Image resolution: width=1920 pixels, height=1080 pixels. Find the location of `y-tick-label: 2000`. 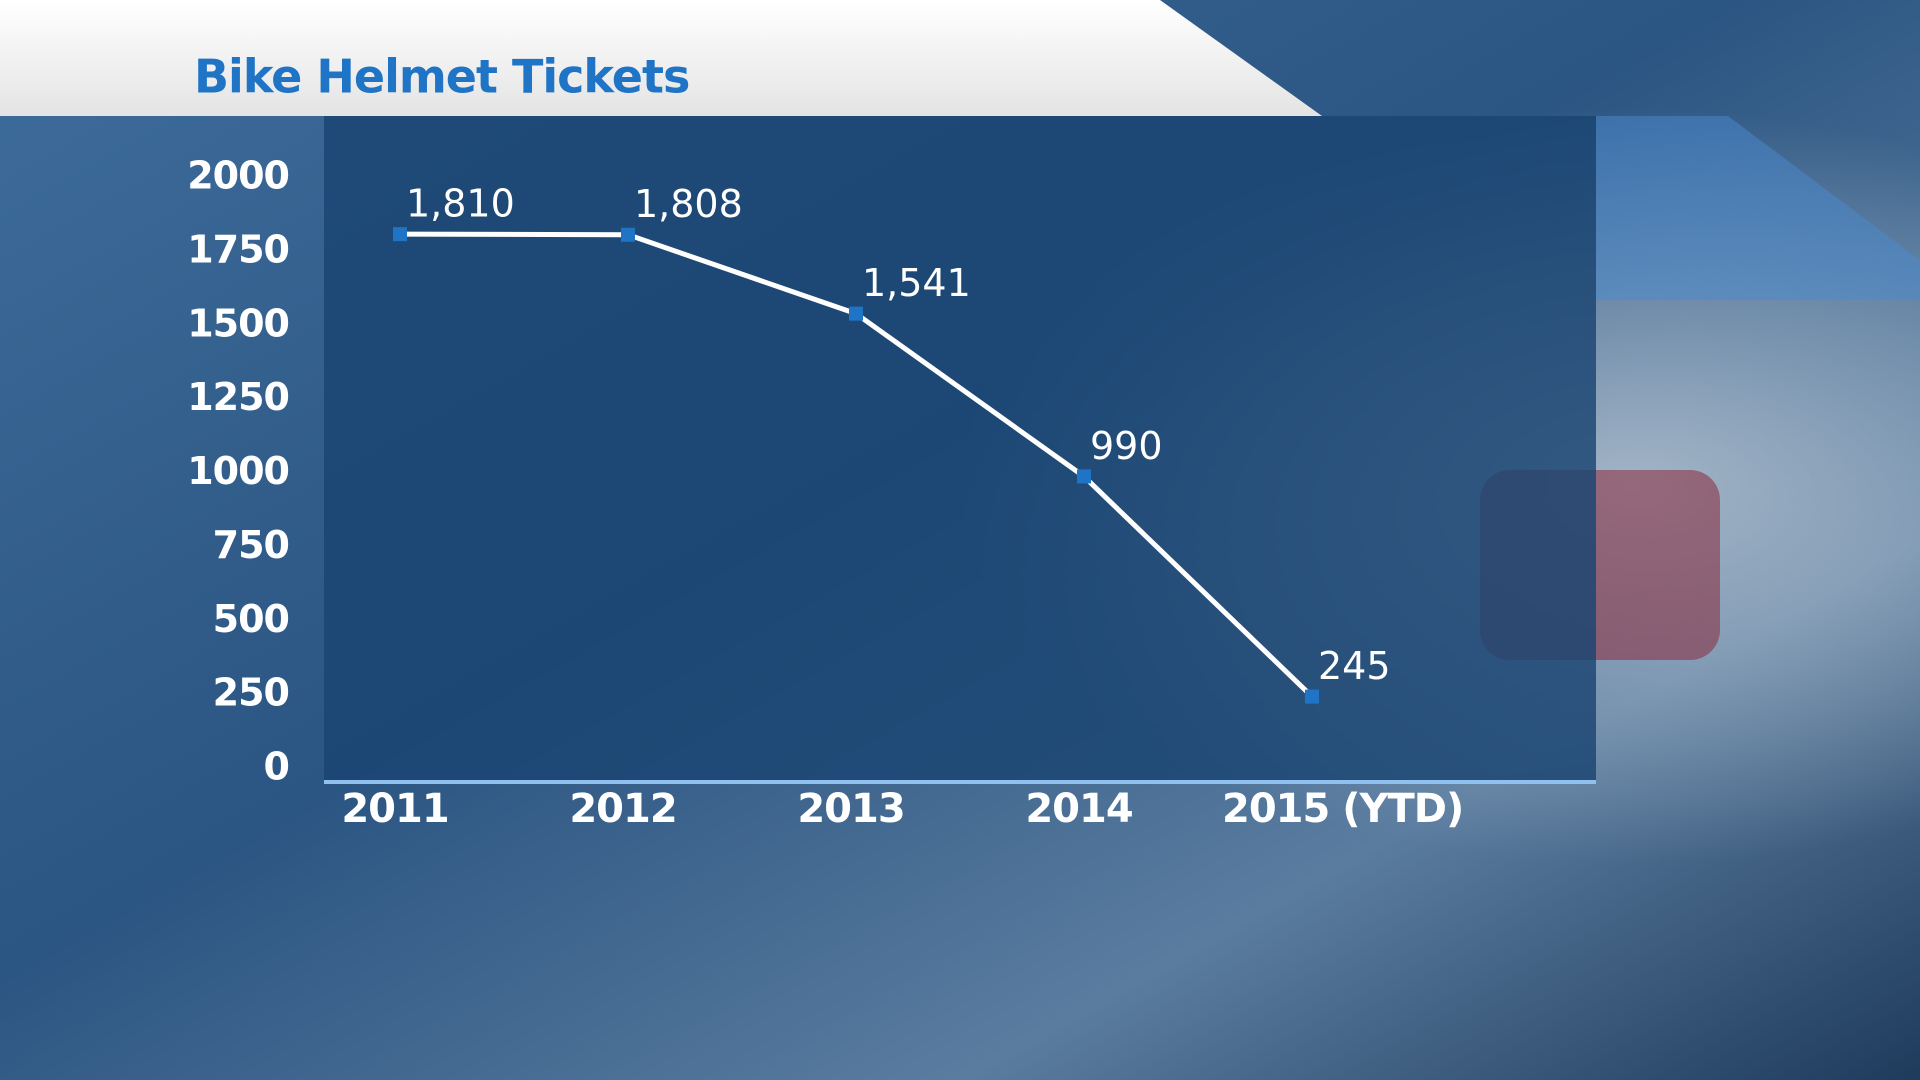

y-tick-label: 2000 is located at coordinates (238, 176).